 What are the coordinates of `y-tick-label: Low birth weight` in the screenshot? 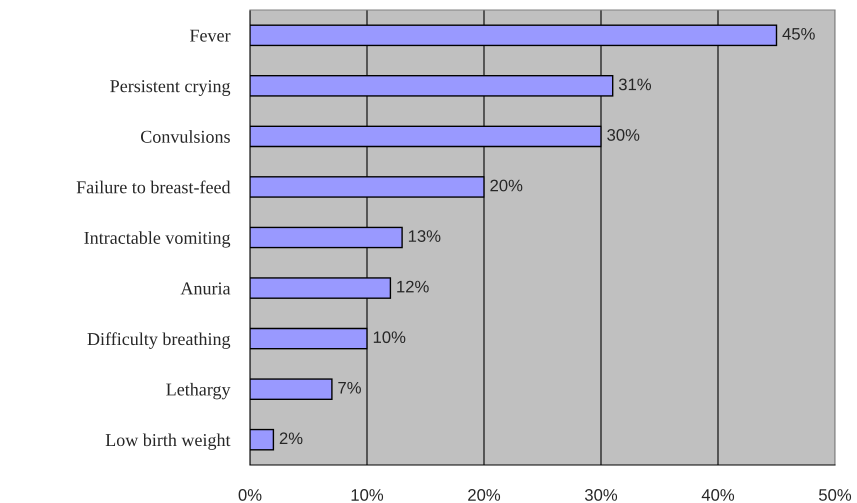 It's located at (168, 441).